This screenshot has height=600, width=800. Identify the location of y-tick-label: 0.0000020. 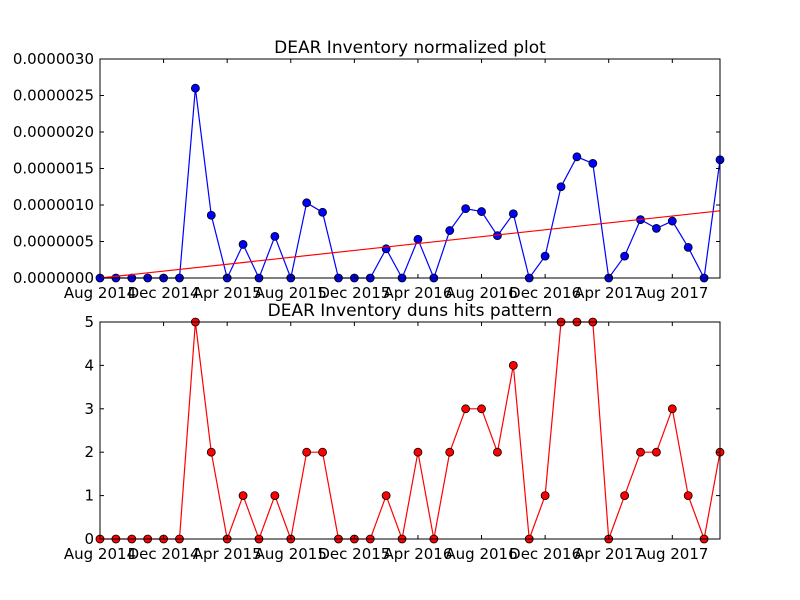
(53, 132).